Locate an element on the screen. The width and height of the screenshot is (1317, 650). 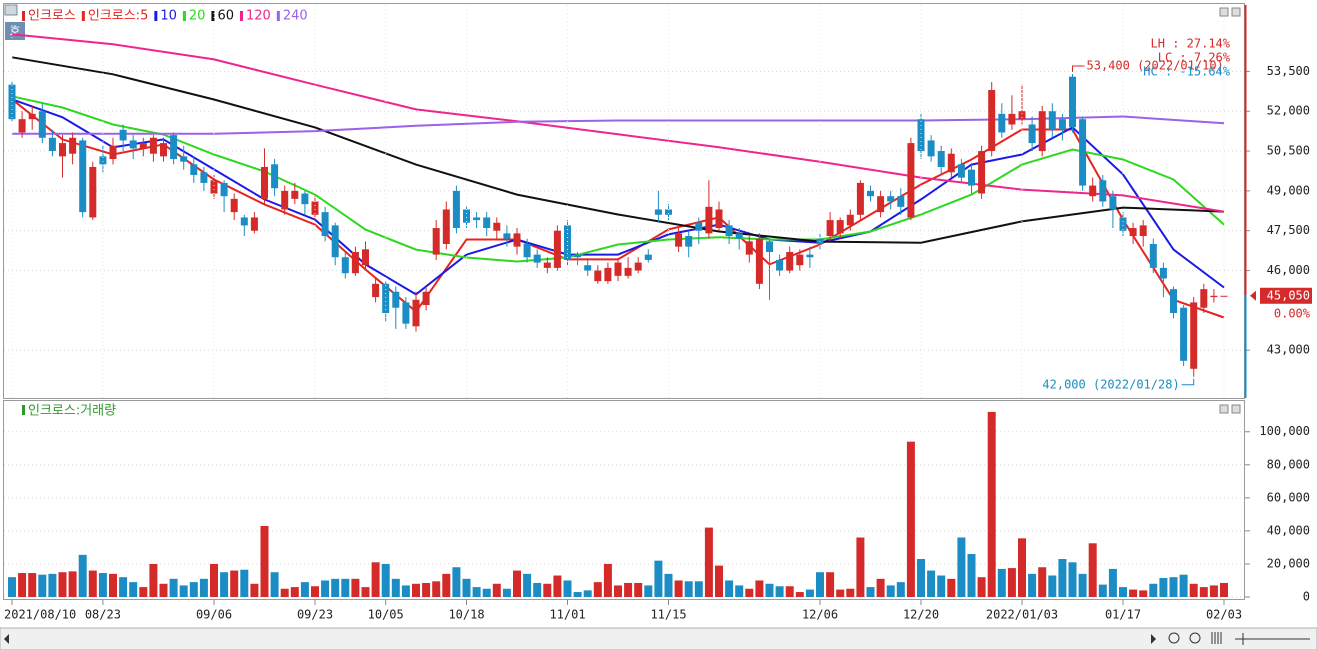
bars-icon is located at coordinates (1216, 638).